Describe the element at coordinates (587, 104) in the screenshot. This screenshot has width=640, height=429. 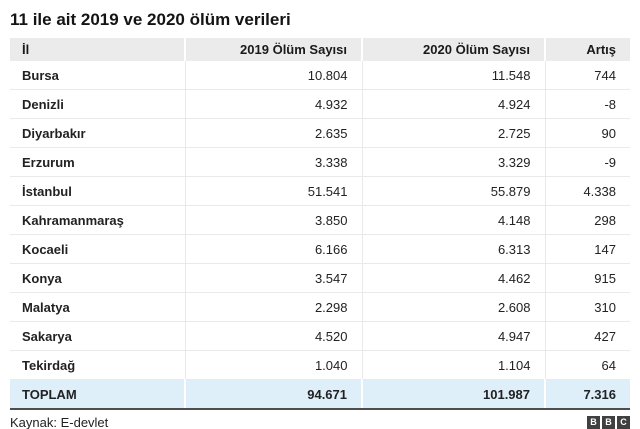
I see `cell-value: -8` at that location.